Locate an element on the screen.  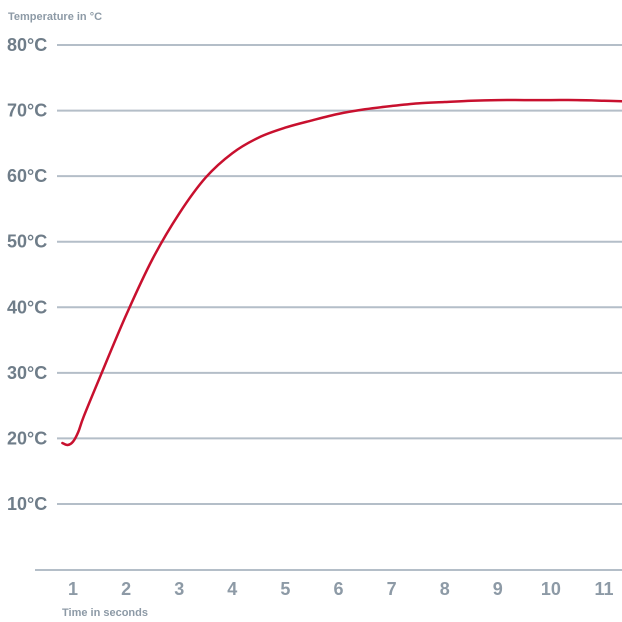
y-tick-label: 10°C is located at coordinates (27, 504).